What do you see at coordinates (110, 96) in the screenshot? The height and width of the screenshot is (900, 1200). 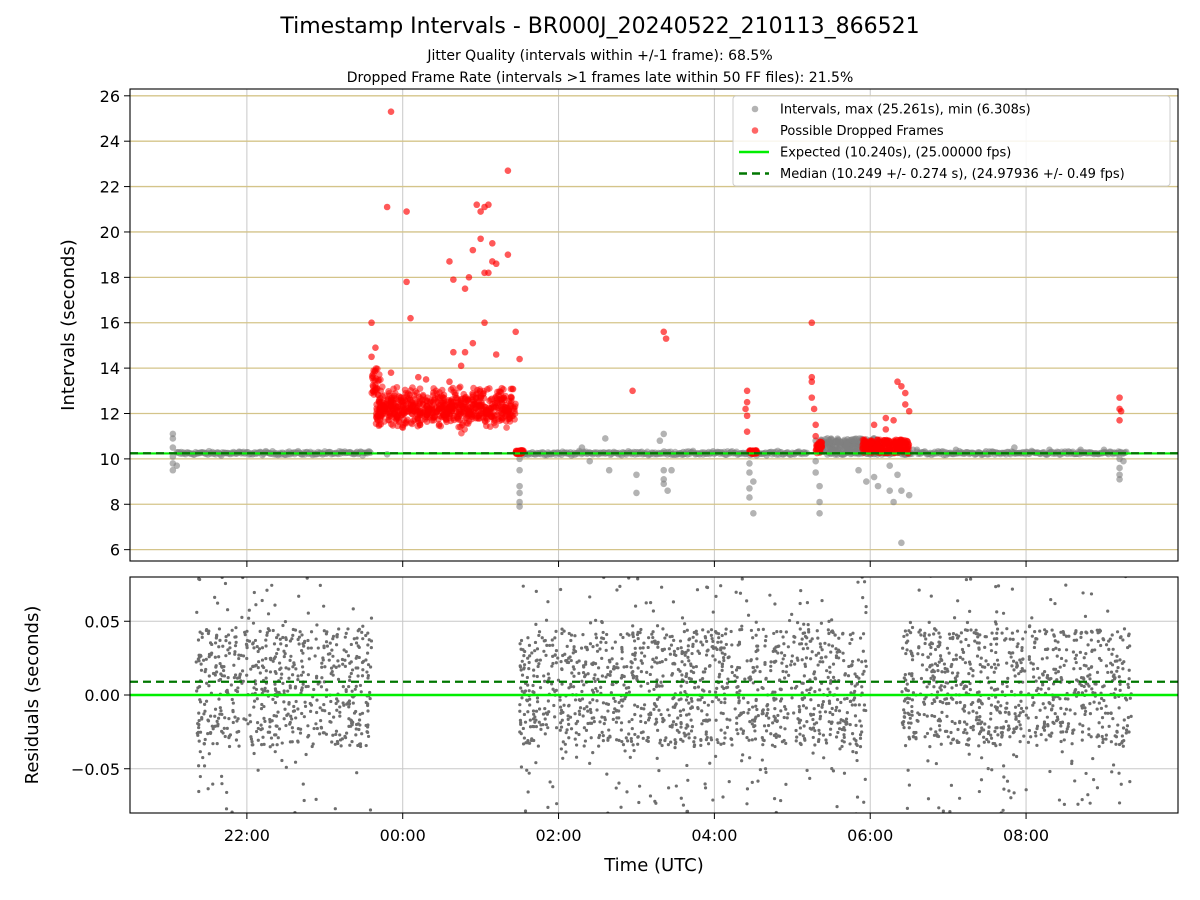 I see `y-tick-label: 26` at bounding box center [110, 96].